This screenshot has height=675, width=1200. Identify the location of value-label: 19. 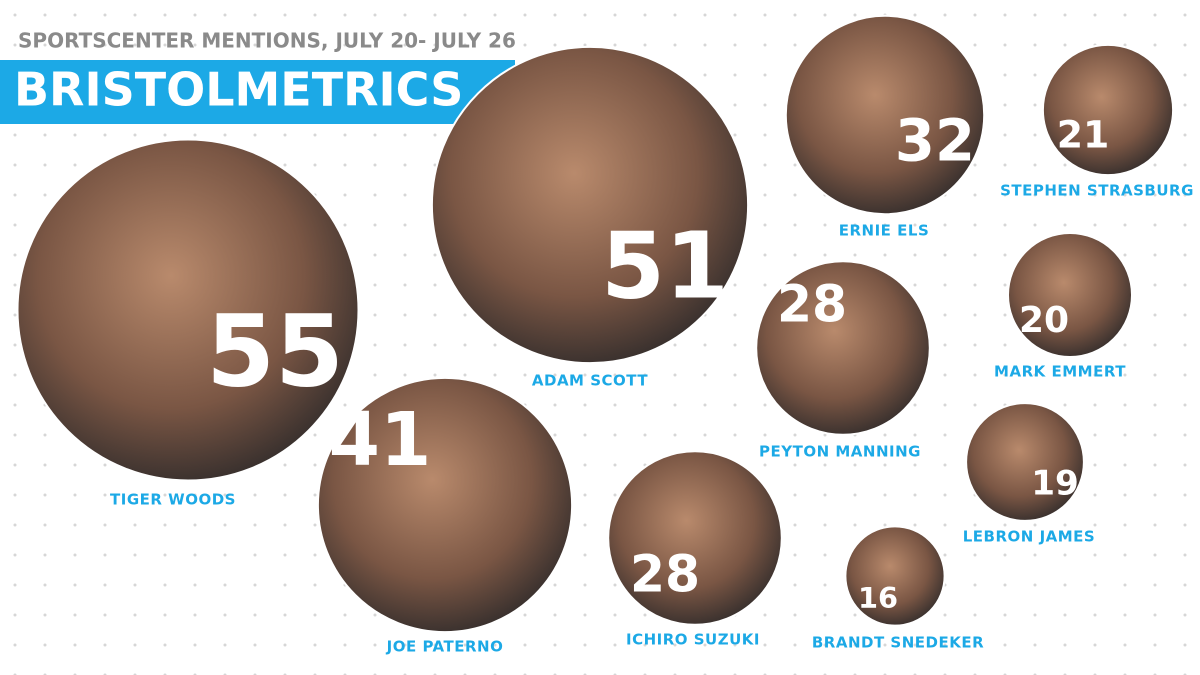
(1055, 484).